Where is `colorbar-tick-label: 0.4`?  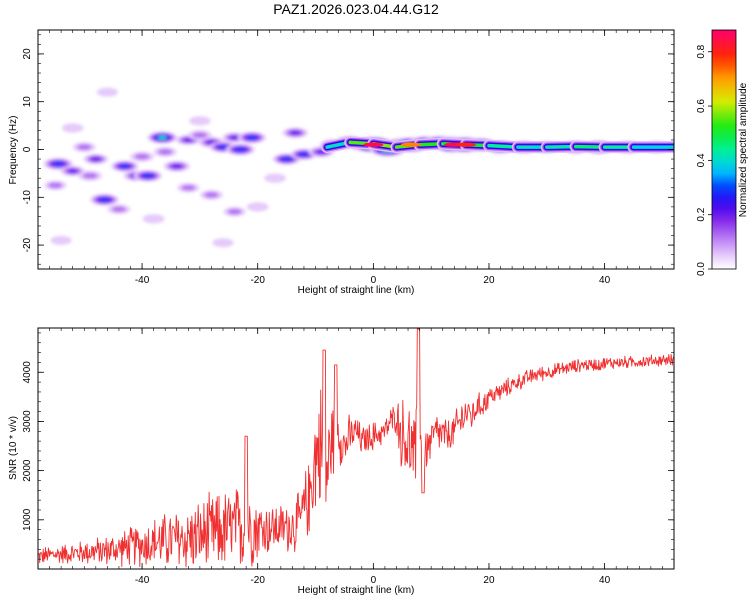
colorbar-tick-label: 0.4 is located at coordinates (701, 160).